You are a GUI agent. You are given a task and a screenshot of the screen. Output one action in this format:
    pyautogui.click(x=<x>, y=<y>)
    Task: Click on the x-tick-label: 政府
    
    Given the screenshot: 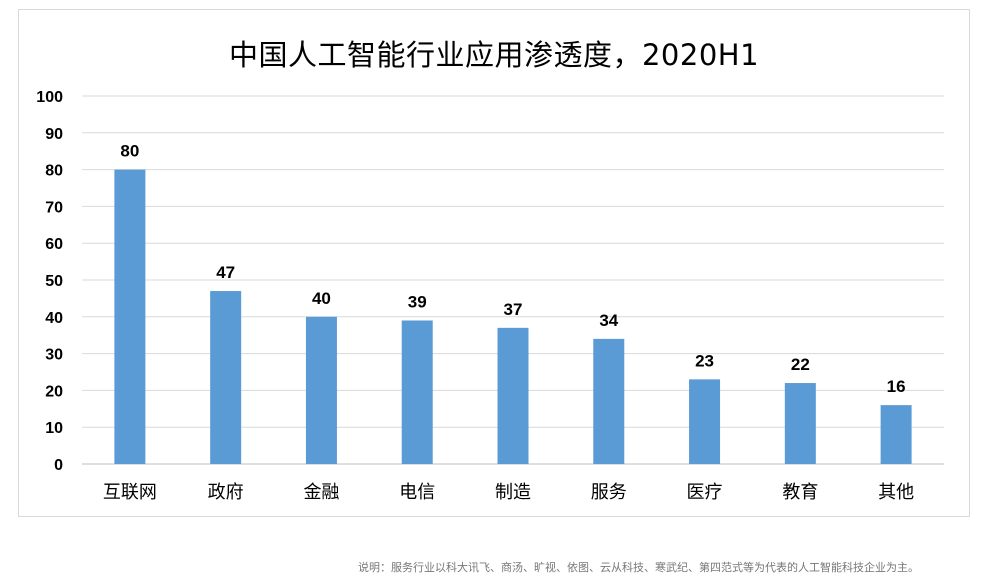 What is the action you would take?
    pyautogui.click(x=226, y=492)
    